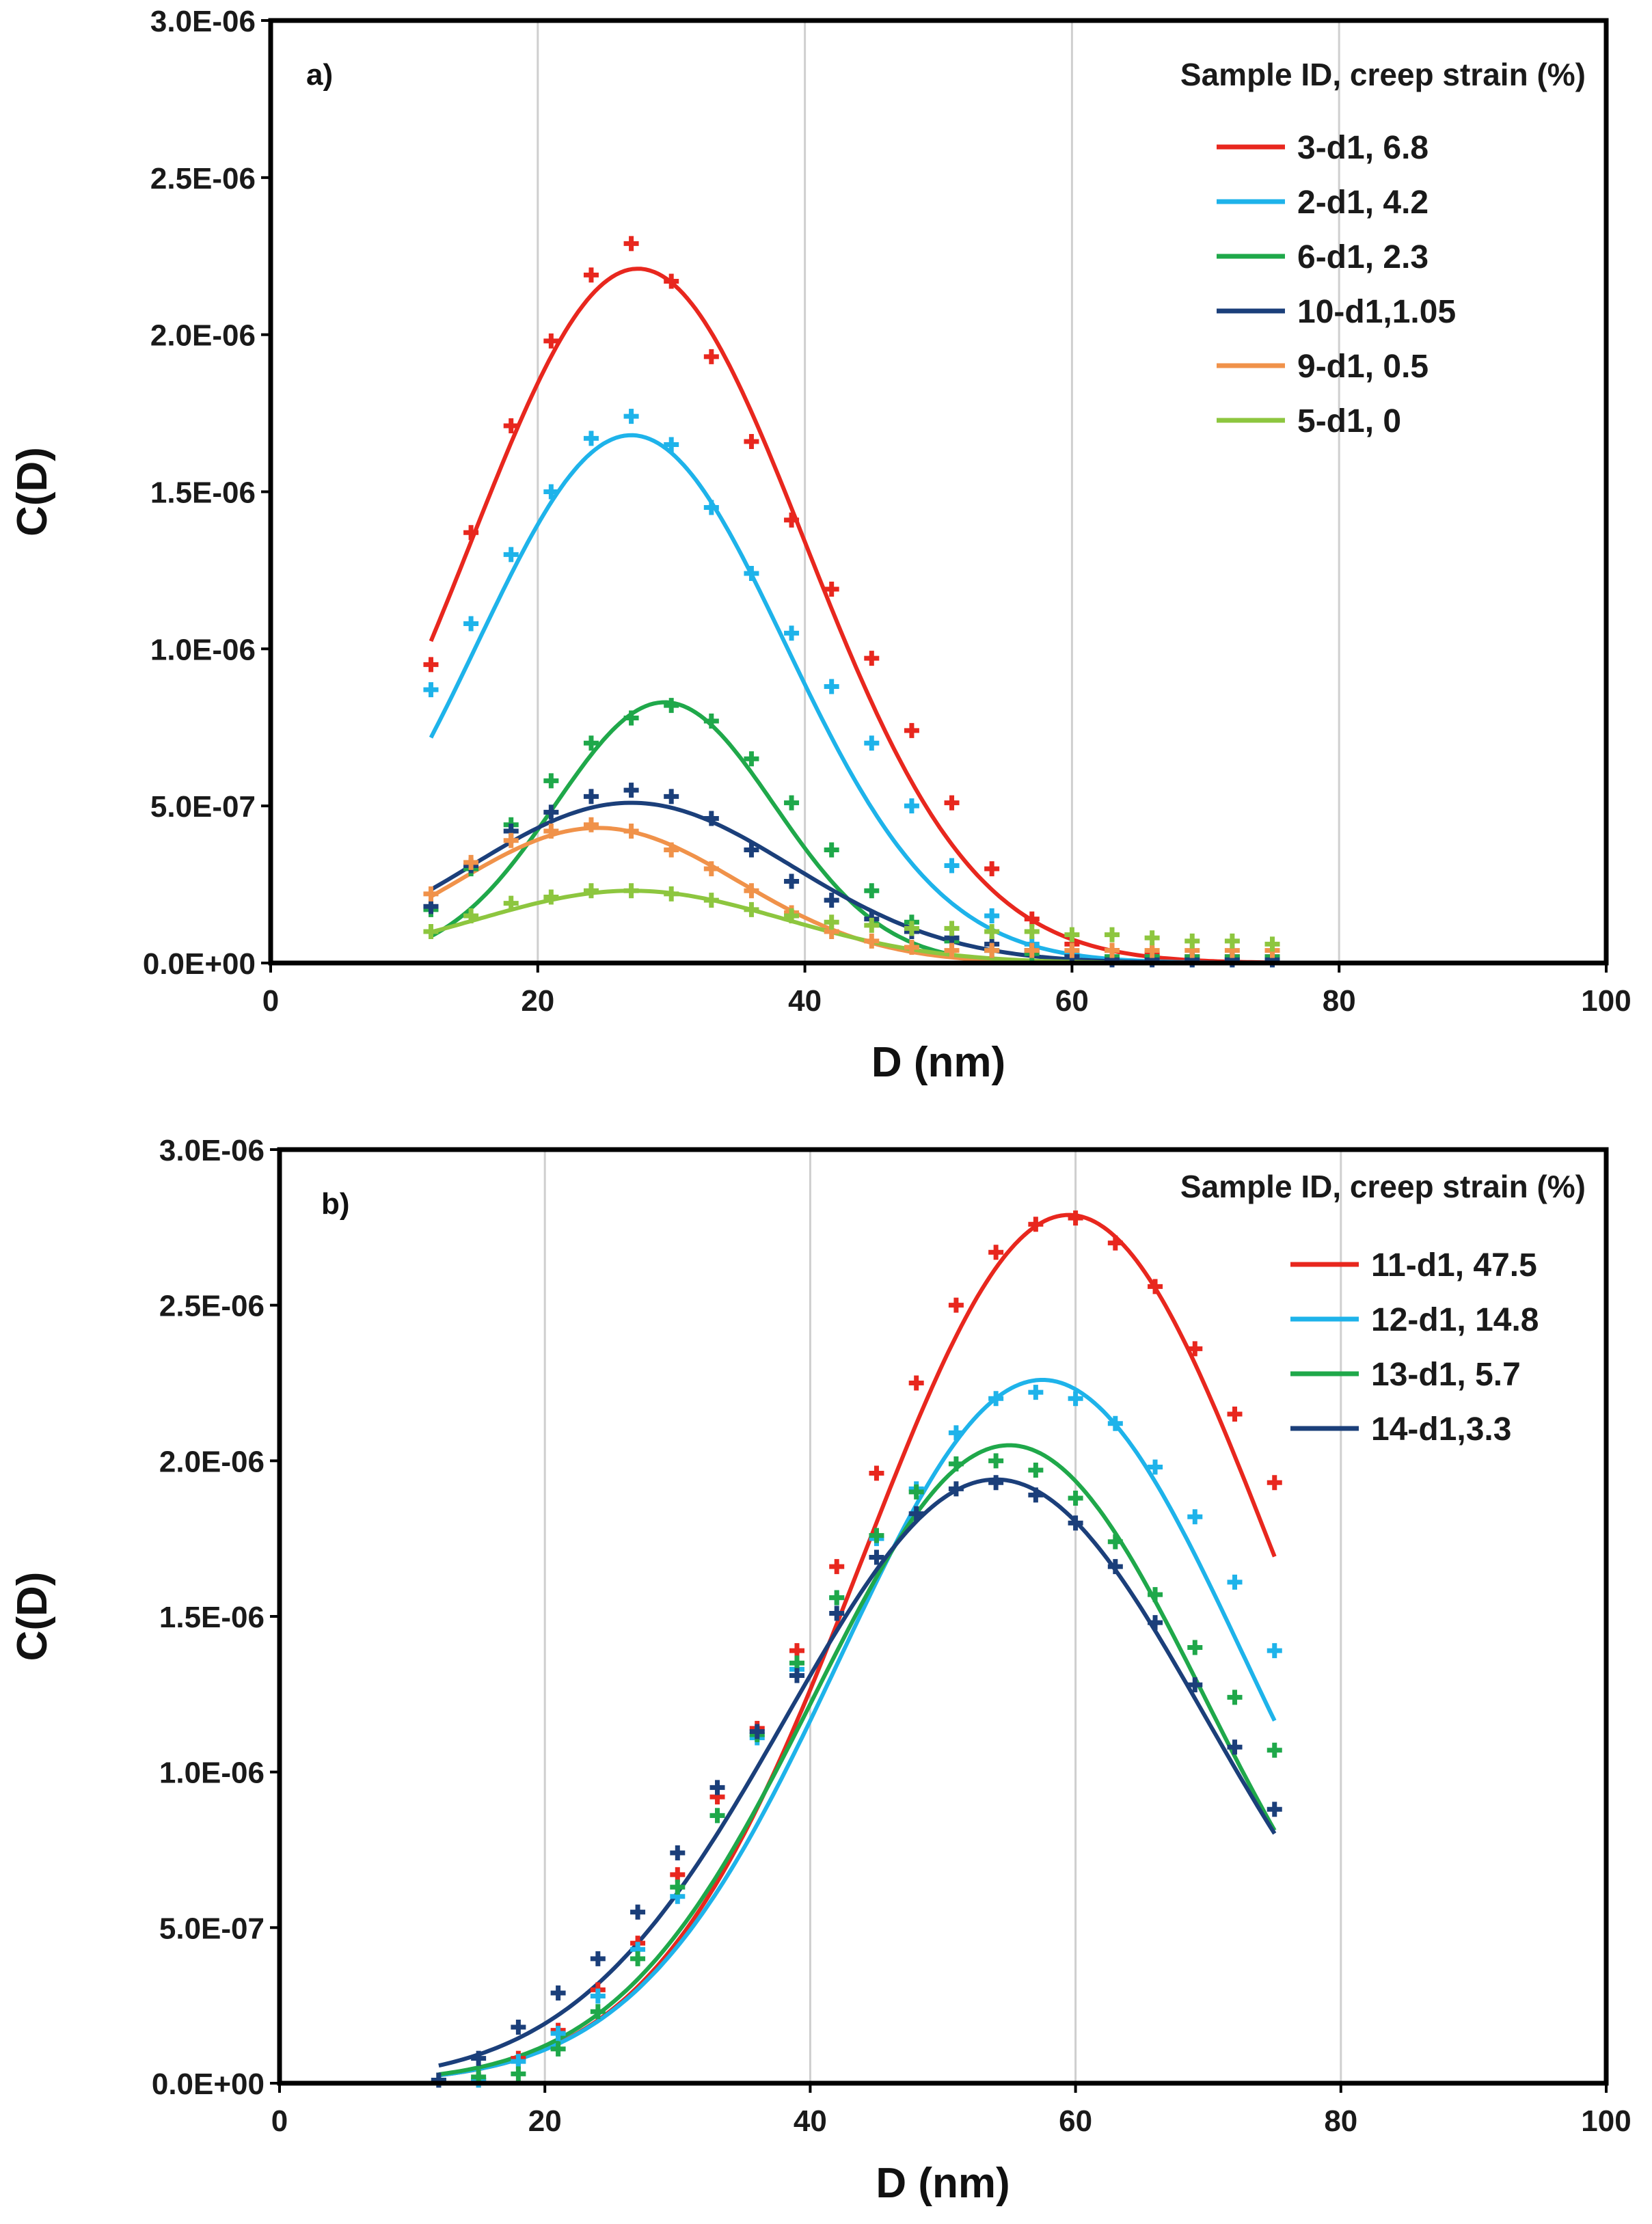 The image size is (1652, 2224). Describe the element at coordinates (1362, 203) in the screenshot. I see `legend-entry: 2-d1, 4.2` at that location.